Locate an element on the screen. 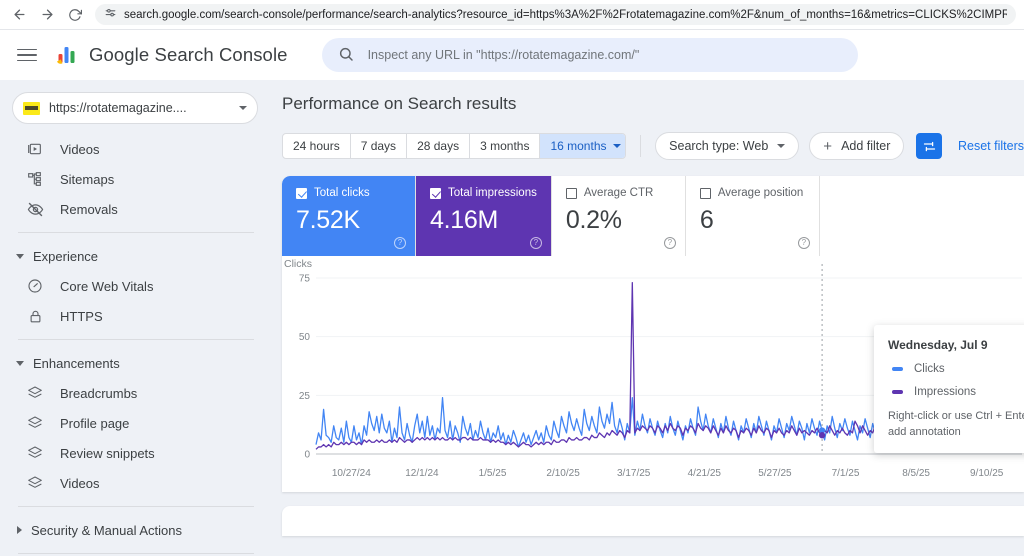  sidebar-group-label: Security & Manual Actions is located at coordinates (107, 530).